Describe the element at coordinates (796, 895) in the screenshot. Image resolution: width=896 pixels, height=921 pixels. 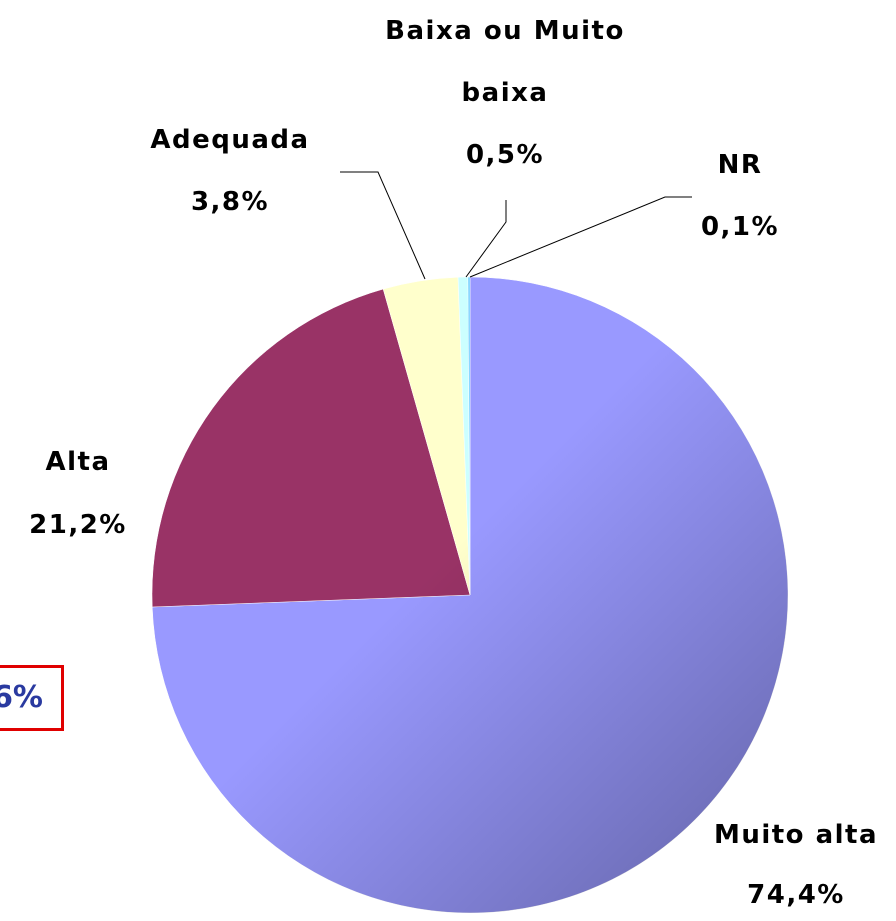
I see `value-label: 74,4%` at that location.